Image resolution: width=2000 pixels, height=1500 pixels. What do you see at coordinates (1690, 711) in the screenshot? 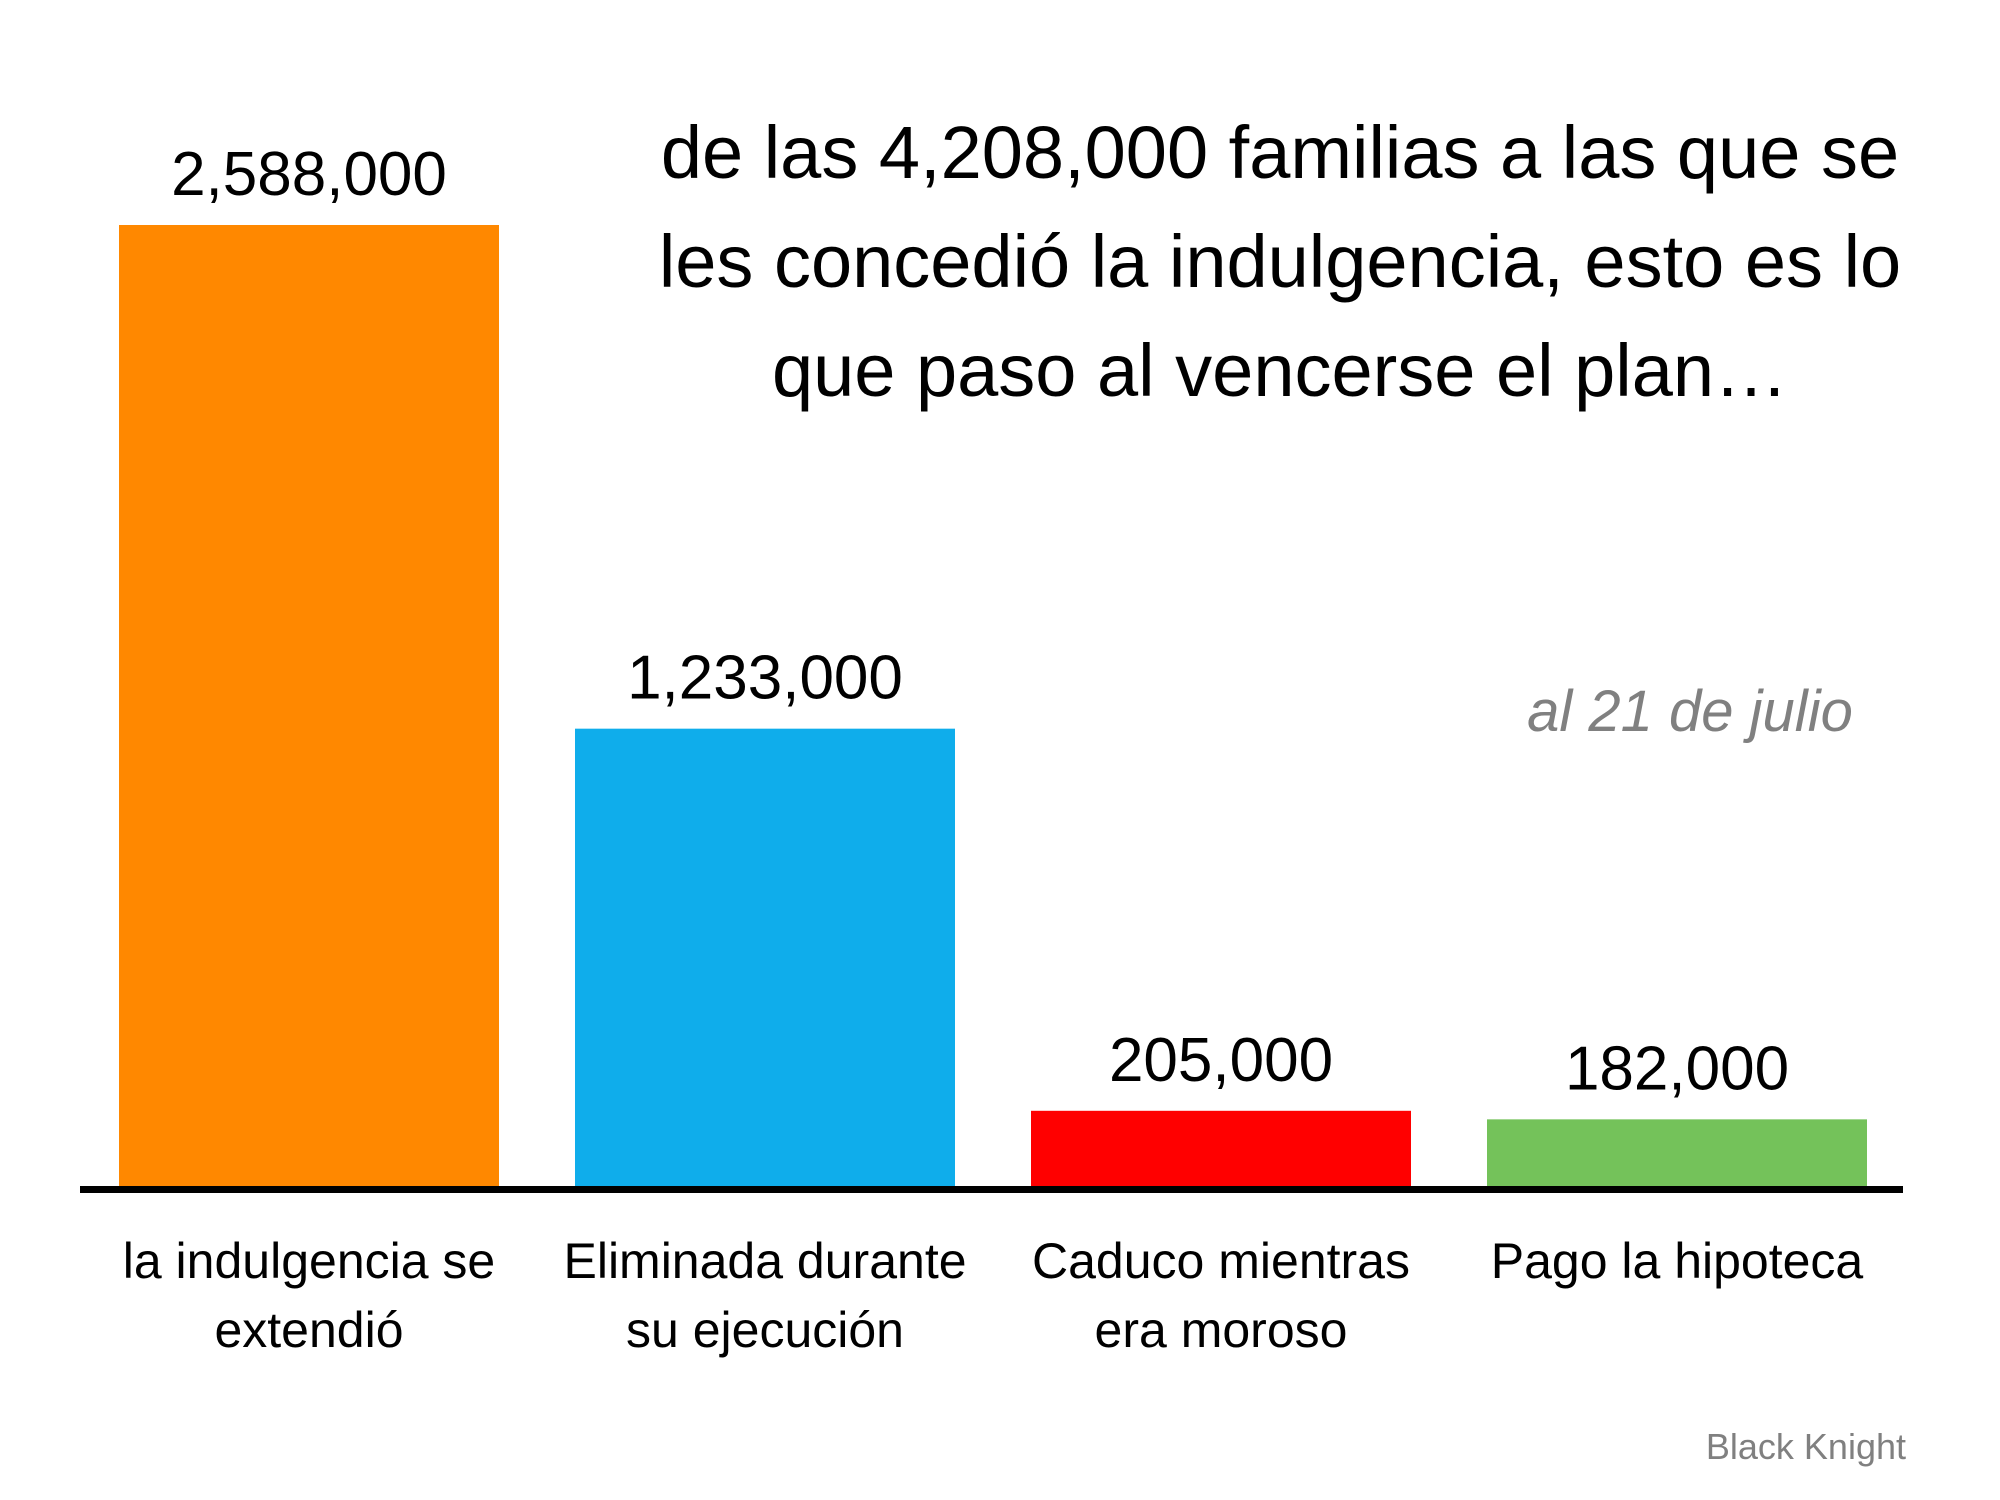
I see `chart-subtitle-date: al 21 de julio` at bounding box center [1690, 711].